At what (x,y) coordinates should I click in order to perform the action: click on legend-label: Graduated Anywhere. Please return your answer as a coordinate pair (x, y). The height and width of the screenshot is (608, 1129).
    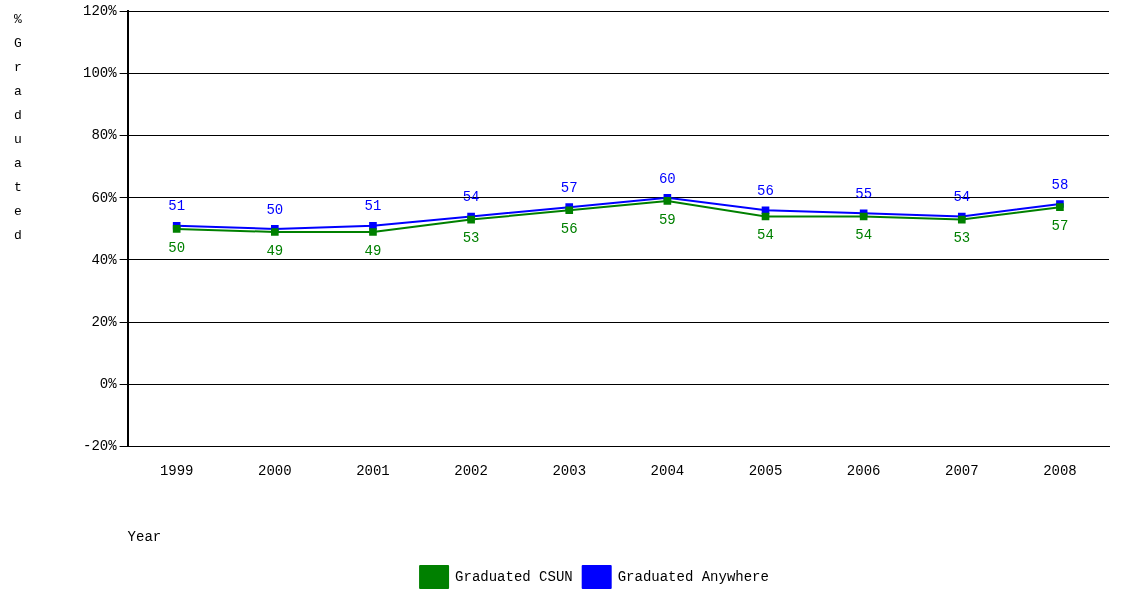
    Looking at the image, I should click on (693, 576).